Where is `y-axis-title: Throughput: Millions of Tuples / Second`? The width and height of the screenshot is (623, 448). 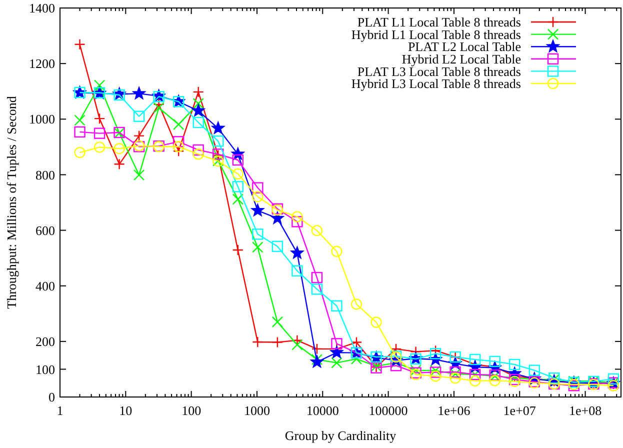 y-axis-title: Throughput: Millions of Tuples / Second is located at coordinates (11, 202).